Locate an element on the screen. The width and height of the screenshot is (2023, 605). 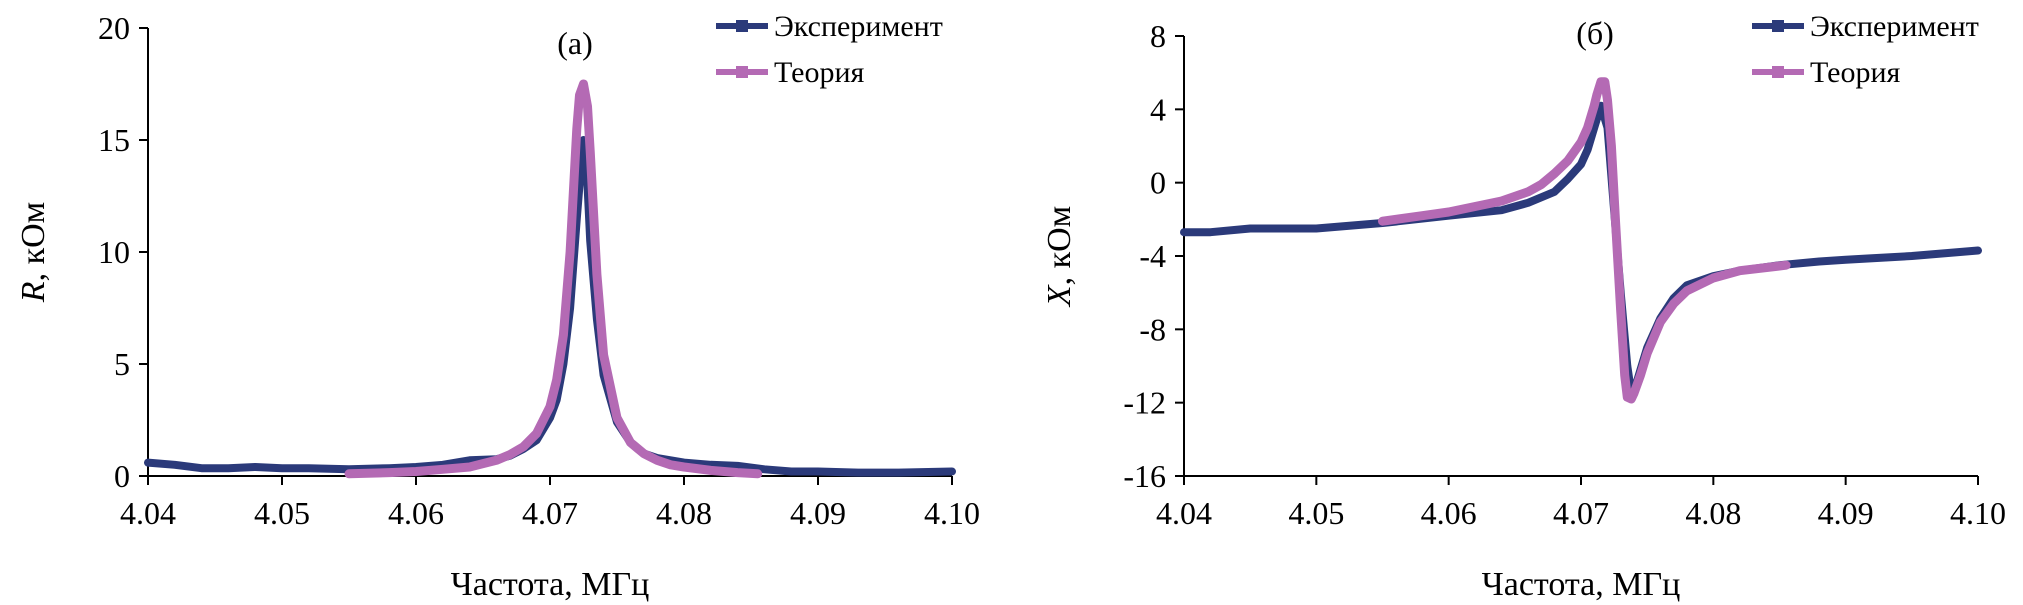
y-tick-label: -12 is located at coordinates (1144, 403).